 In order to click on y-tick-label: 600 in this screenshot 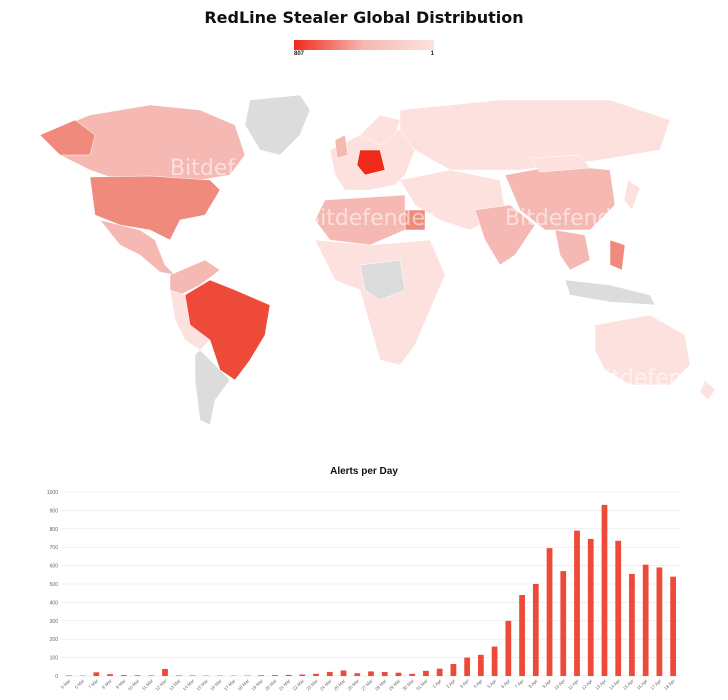, I will do `click(54, 567)`.